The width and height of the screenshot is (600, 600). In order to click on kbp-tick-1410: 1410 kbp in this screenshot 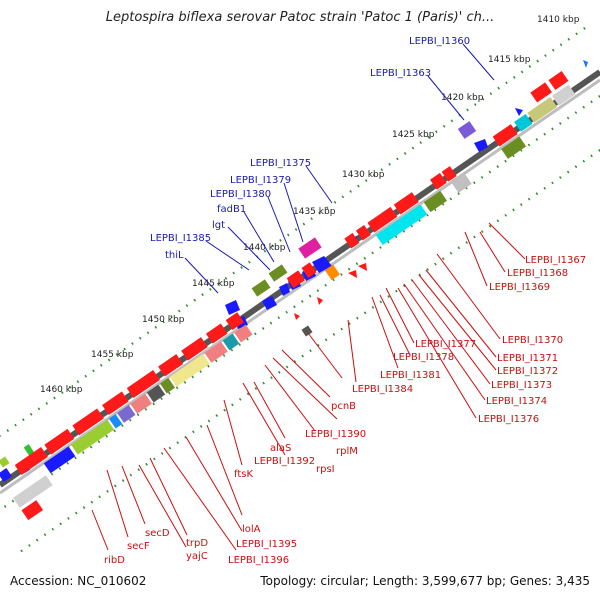, I will do `click(558, 20)`.